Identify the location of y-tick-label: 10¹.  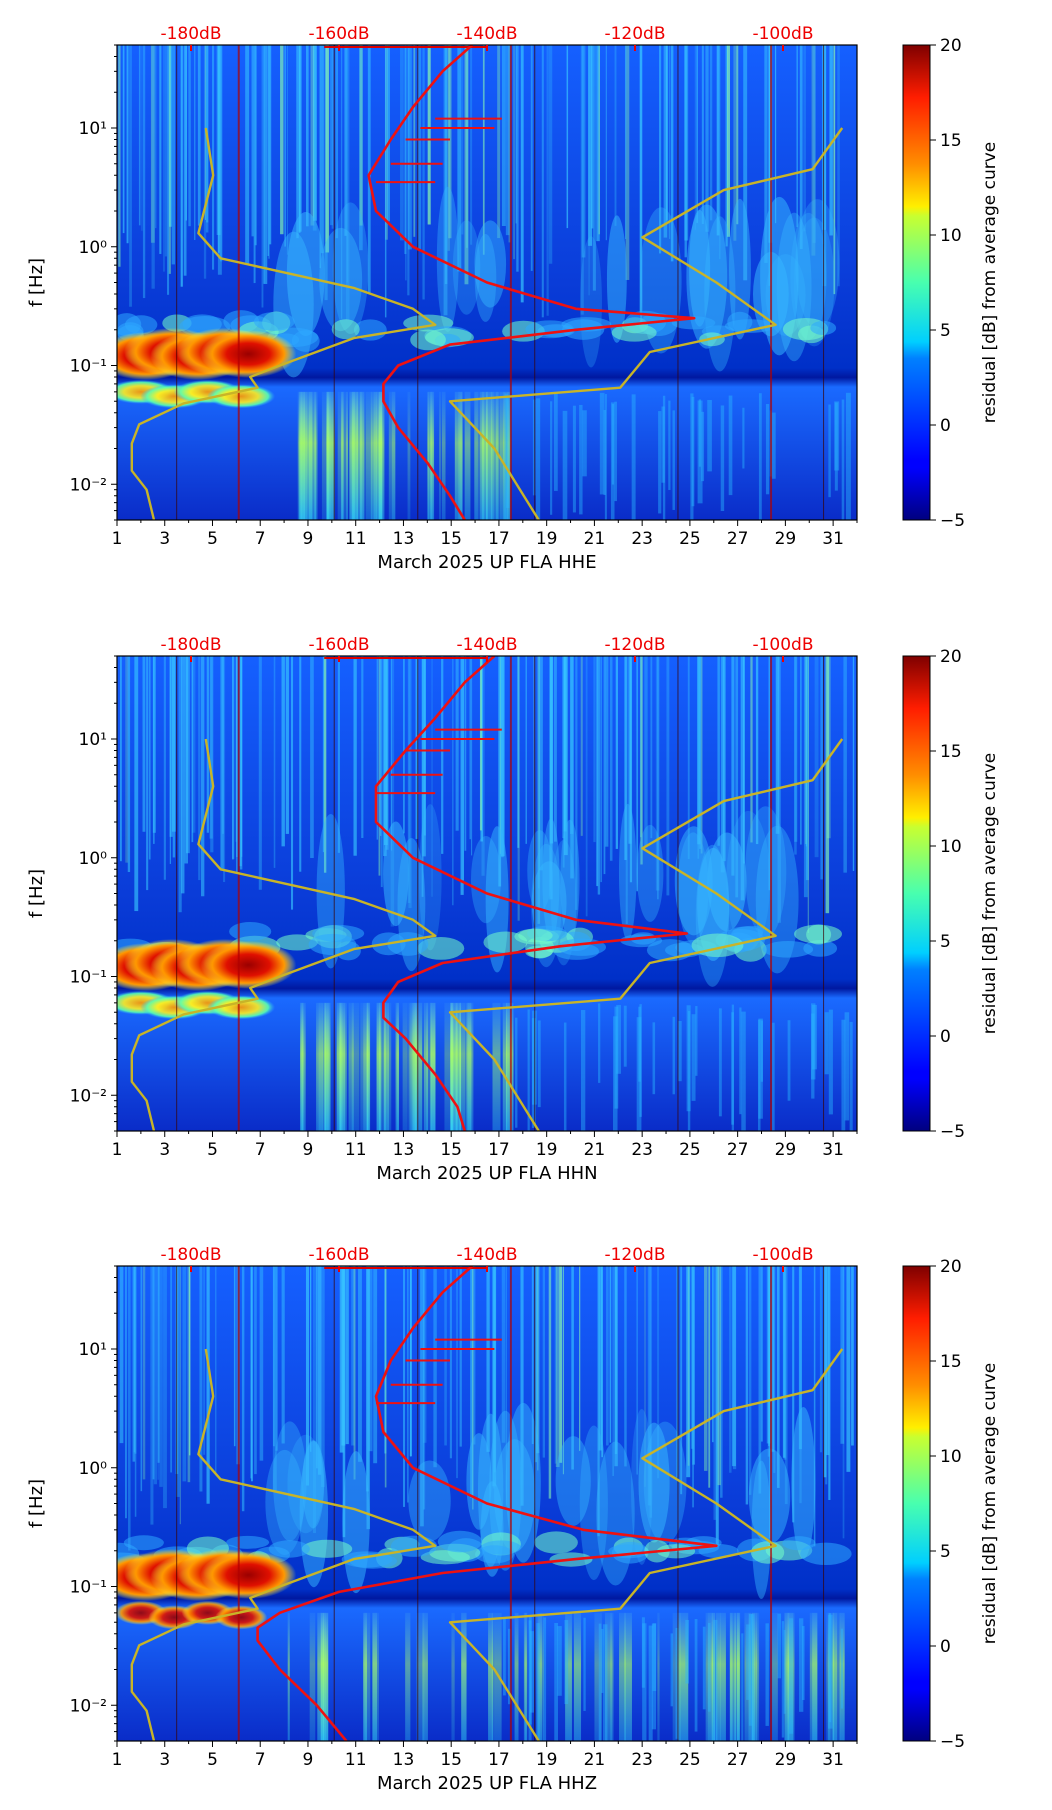
(93, 1350).